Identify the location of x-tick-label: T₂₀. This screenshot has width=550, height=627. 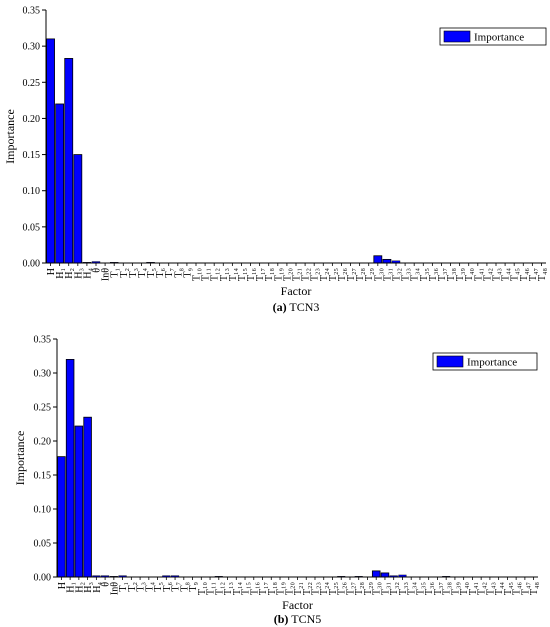
(289, 588).